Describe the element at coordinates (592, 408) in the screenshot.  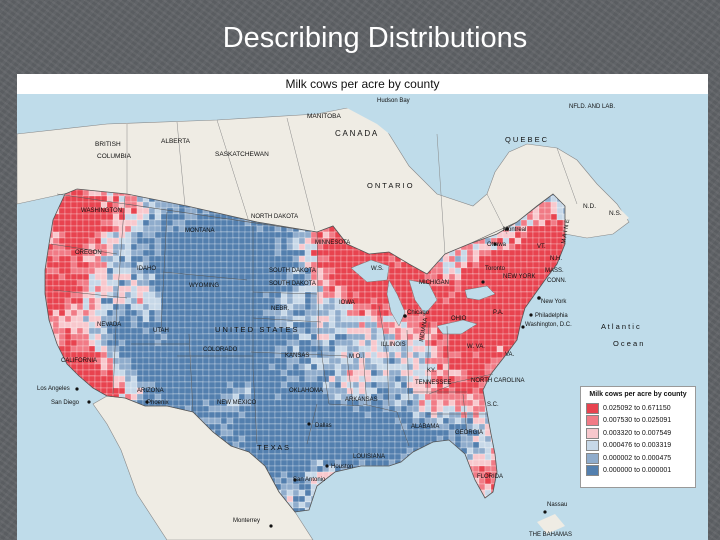
I see `legend-swatch` at that location.